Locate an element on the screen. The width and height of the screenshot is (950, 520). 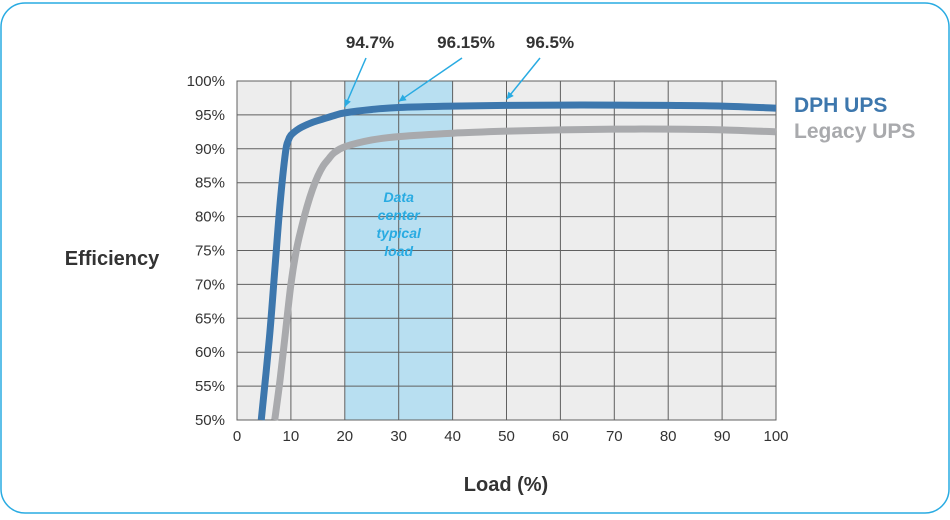
x-tick-label: 90 is located at coordinates (722, 436).